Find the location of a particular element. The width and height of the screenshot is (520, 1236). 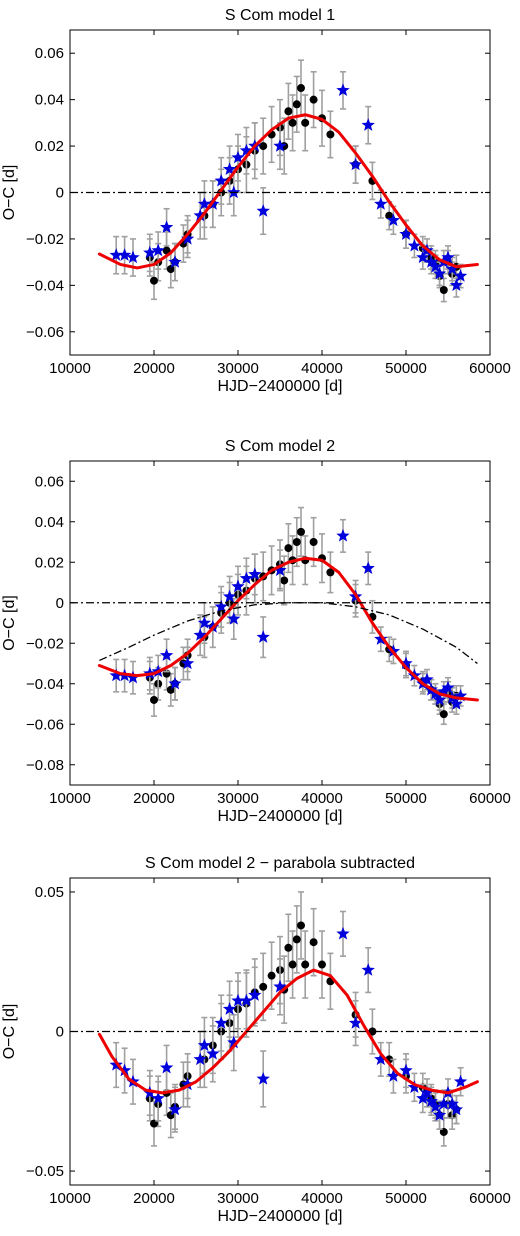

y-tick-label: 0.02 is located at coordinates (49, 146).